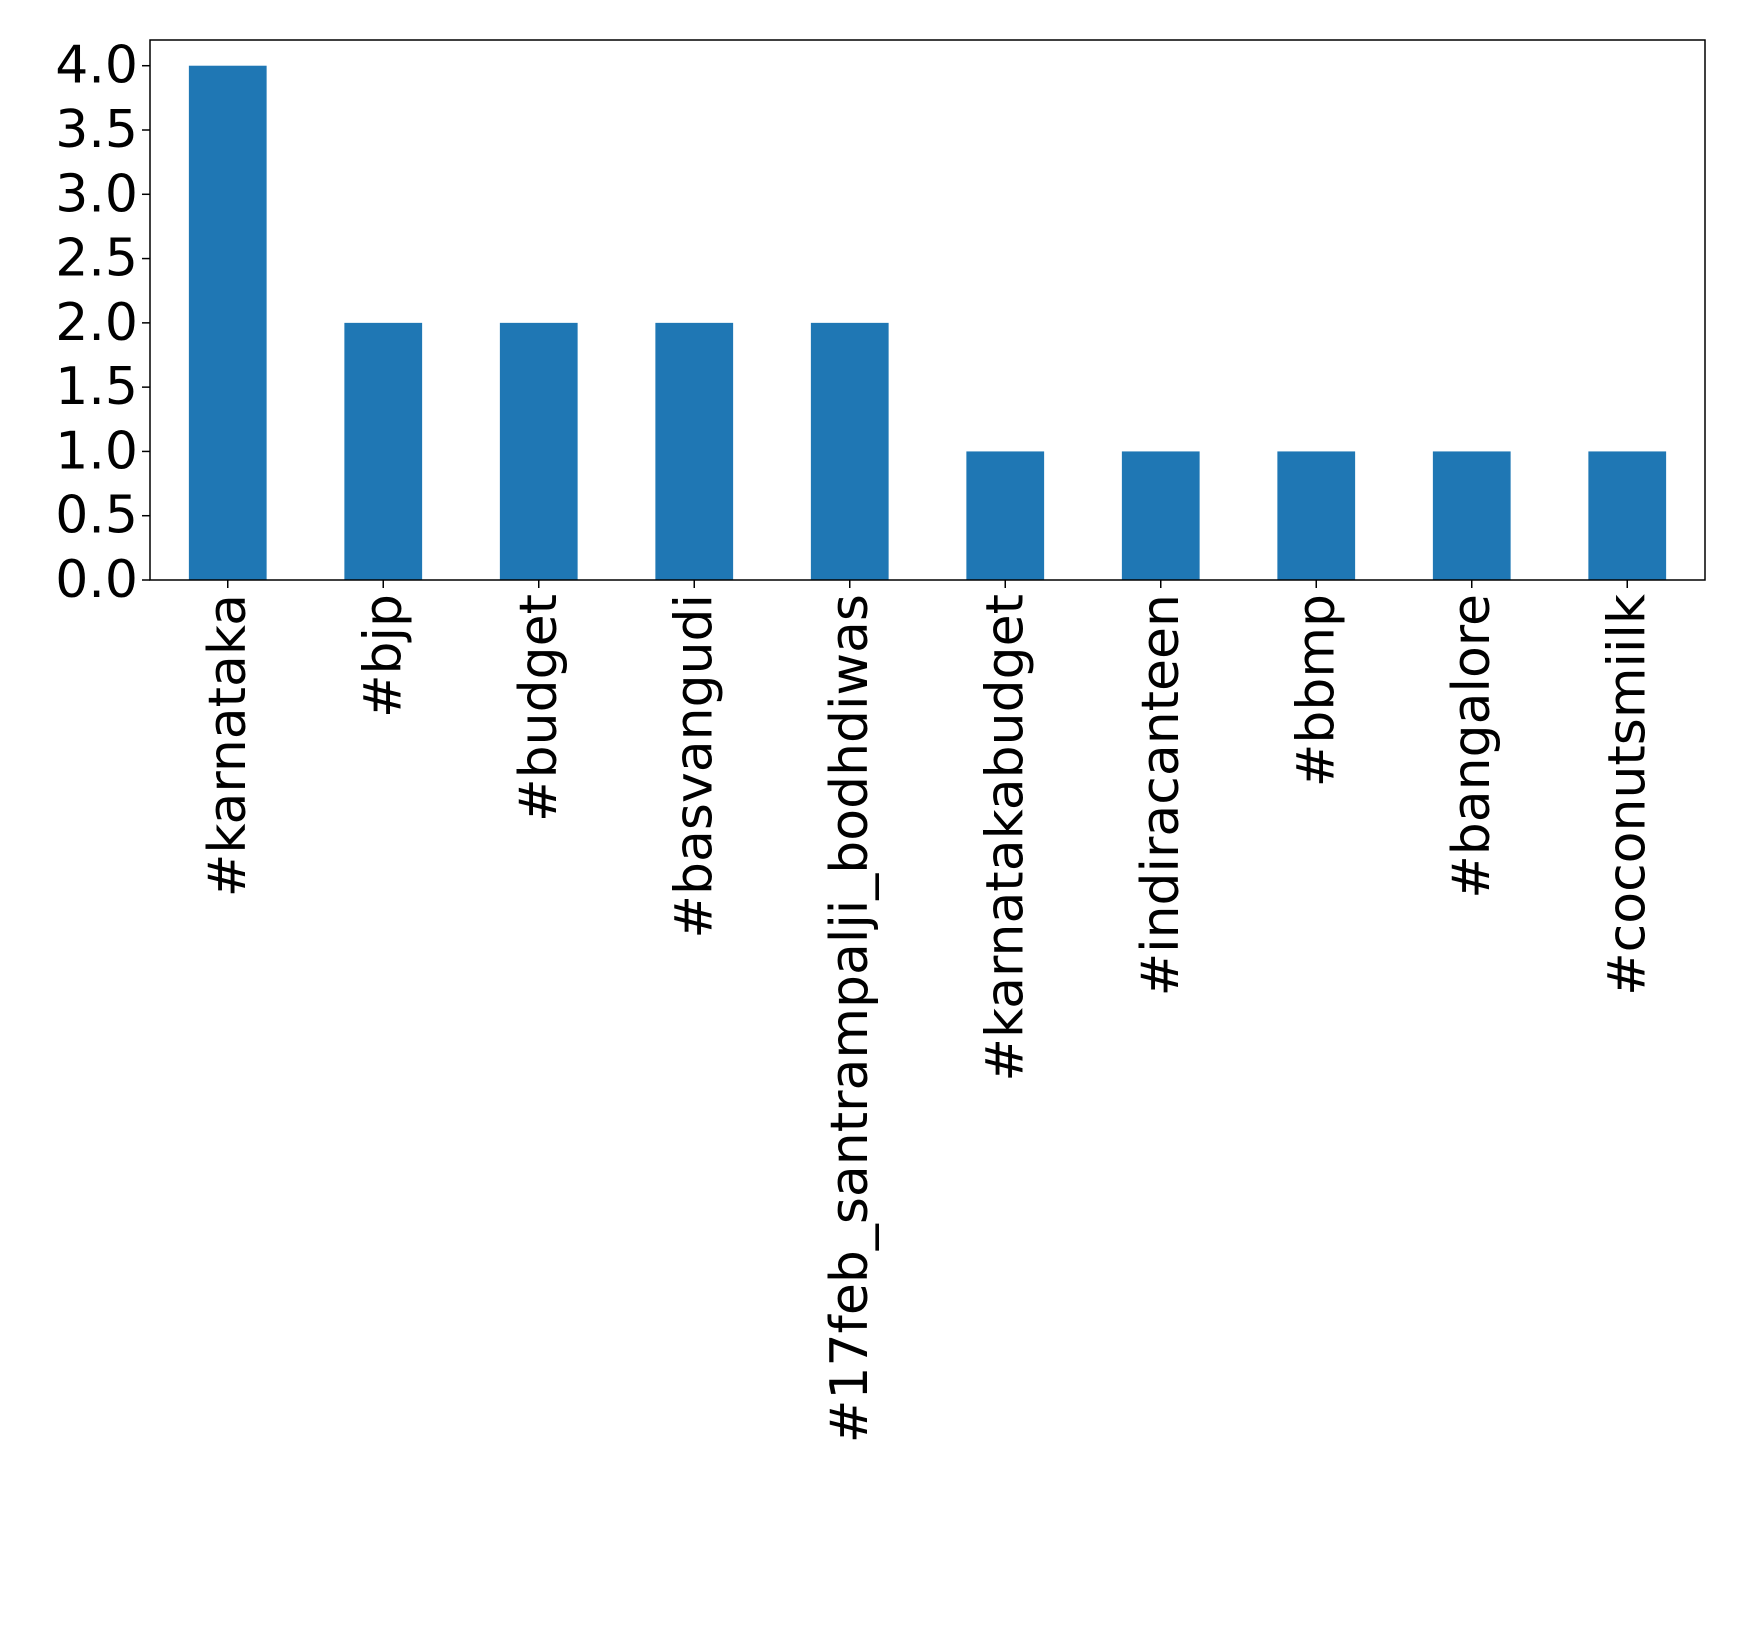 The width and height of the screenshot is (1739, 1648). I want to click on bar-karnataka, so click(227, 322).